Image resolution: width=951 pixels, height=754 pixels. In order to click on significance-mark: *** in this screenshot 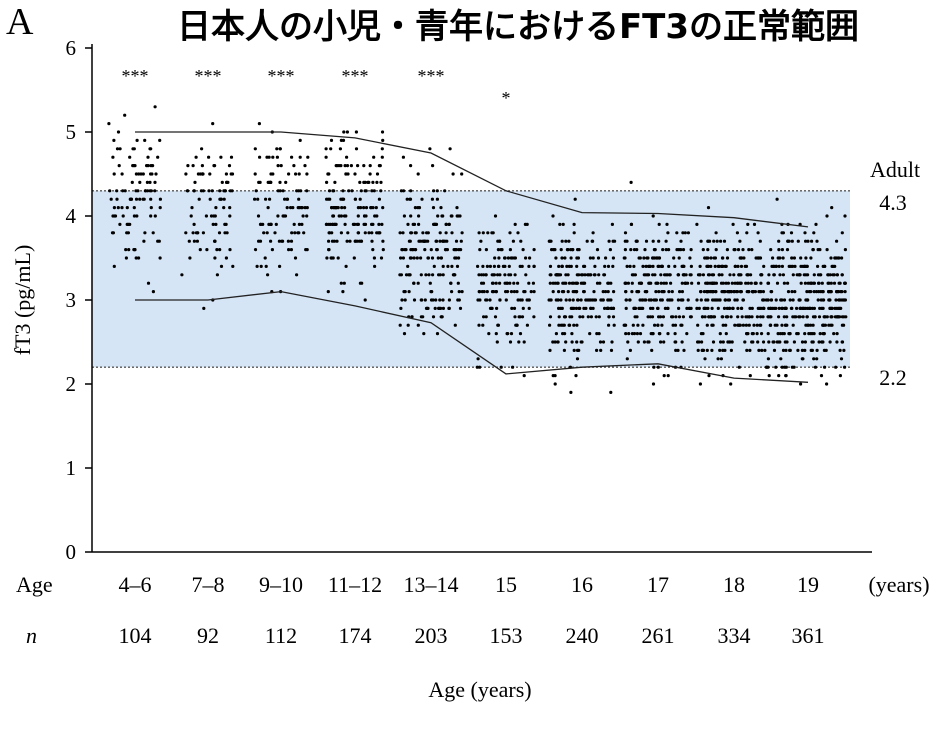, I will do `click(208, 76)`.